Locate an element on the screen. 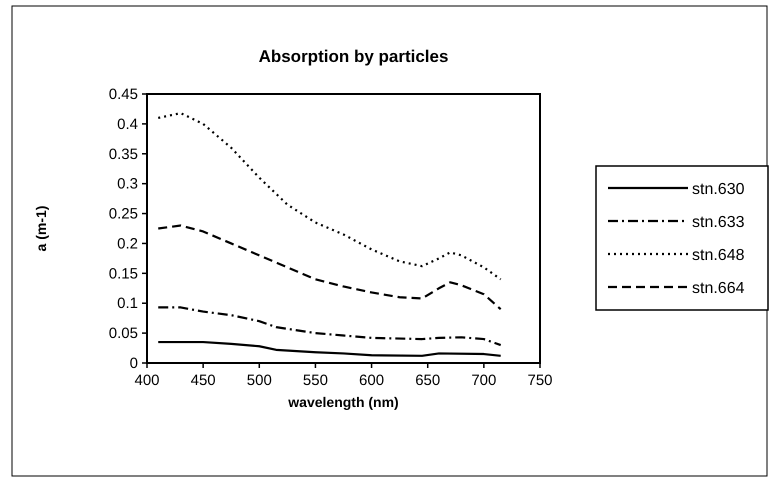  y-tick-label: 0.05 is located at coordinates (123, 333).